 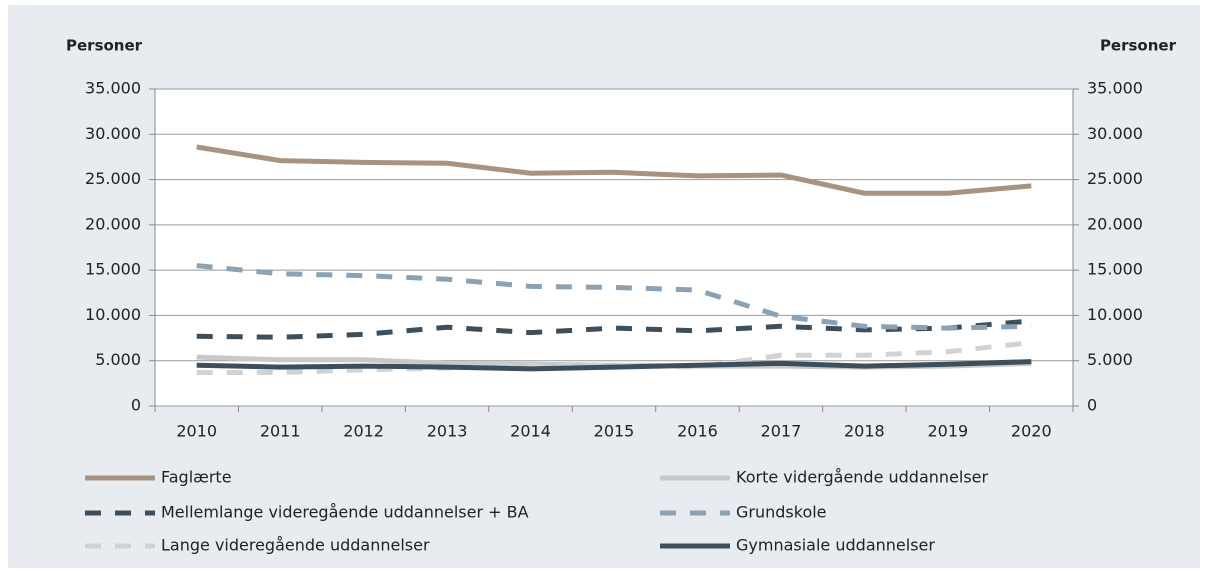 I want to click on y-tick-label: 10.000, so click(x=113, y=314).